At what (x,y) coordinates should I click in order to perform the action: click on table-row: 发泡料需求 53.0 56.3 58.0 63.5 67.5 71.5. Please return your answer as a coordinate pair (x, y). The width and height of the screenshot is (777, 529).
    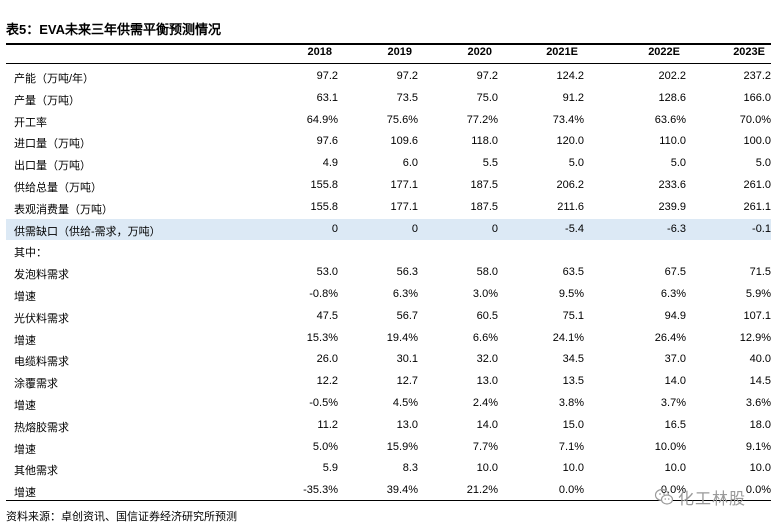
    Looking at the image, I should click on (388, 272).